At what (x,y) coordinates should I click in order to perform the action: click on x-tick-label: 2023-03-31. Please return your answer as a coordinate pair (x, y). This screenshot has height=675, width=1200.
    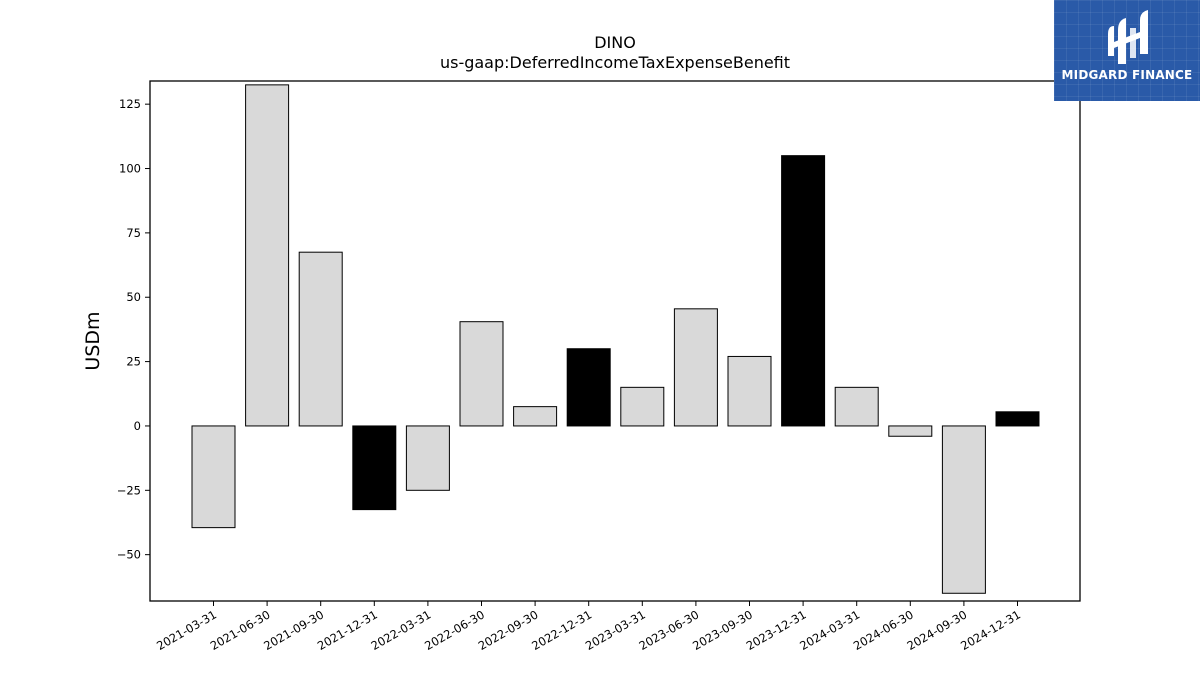
    Looking at the image, I should click on (615, 630).